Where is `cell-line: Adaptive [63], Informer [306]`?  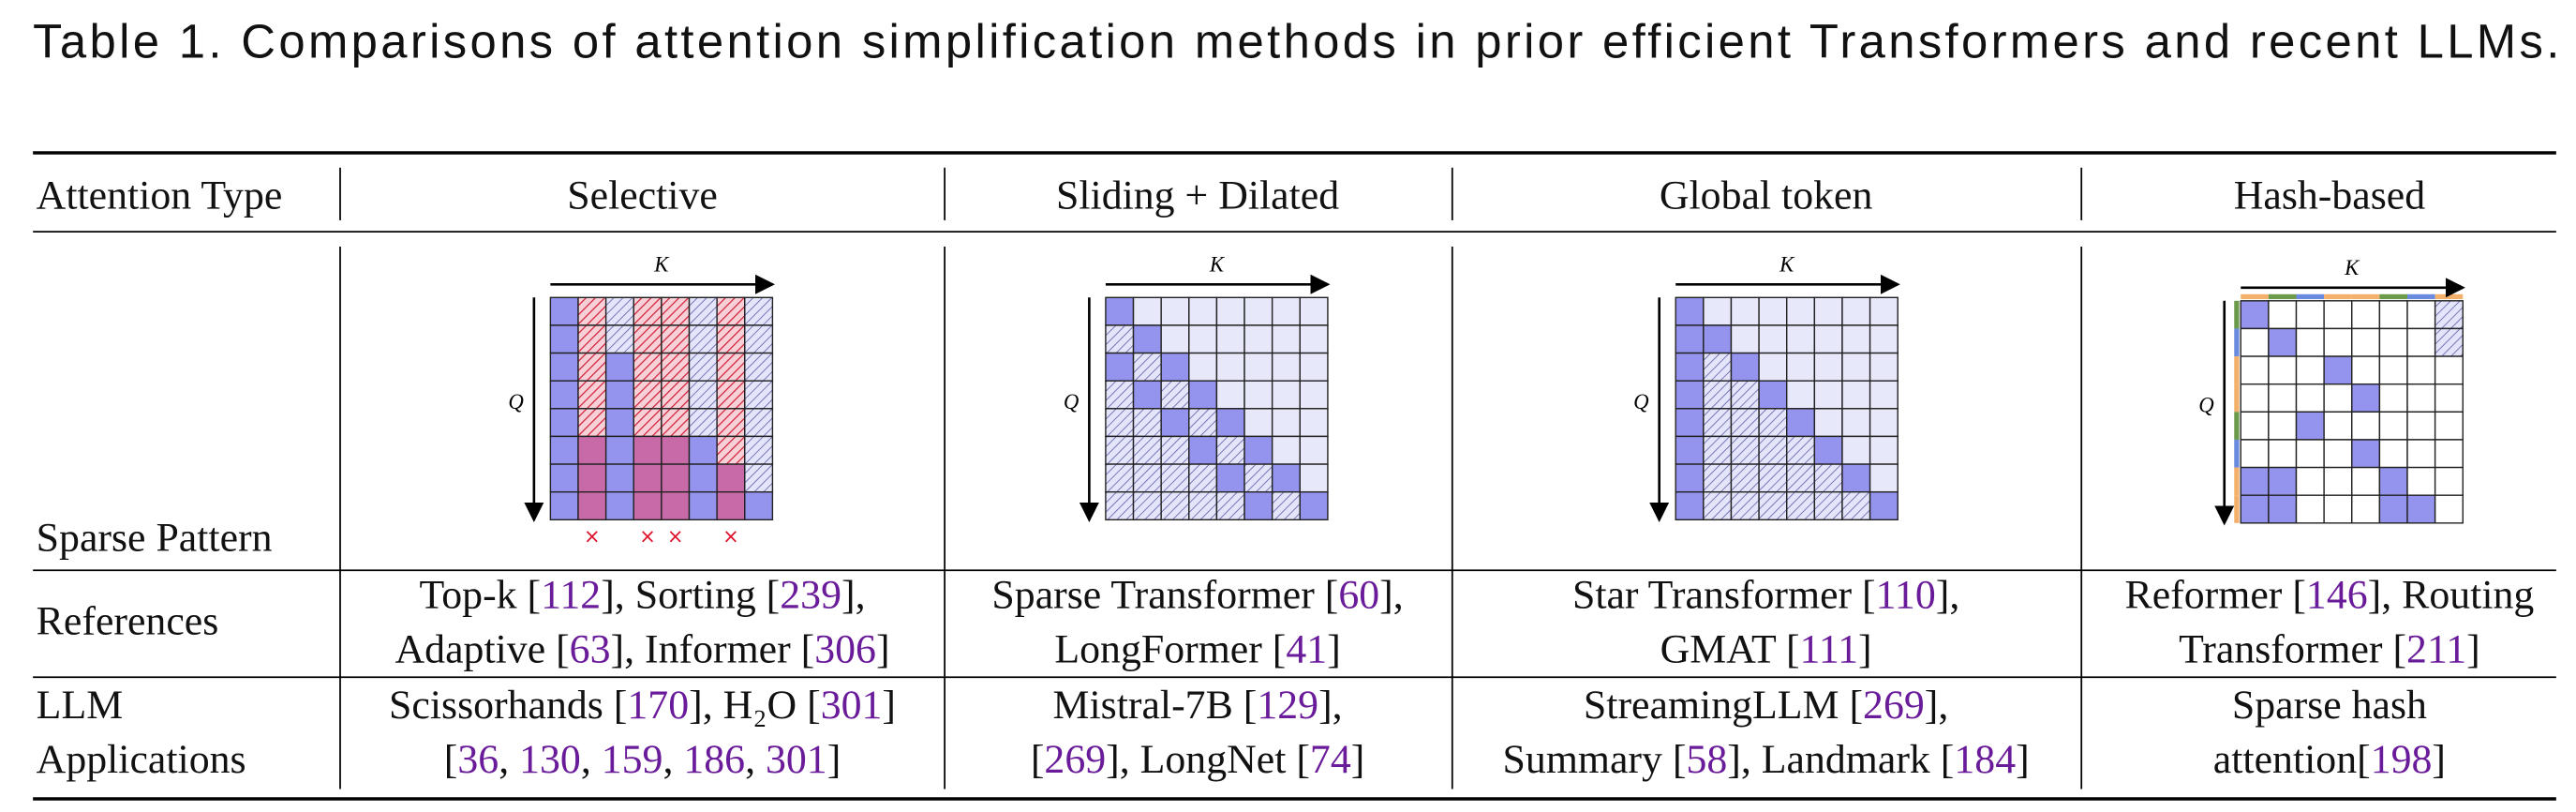
cell-line: Adaptive [63], Informer [306] is located at coordinates (642, 648).